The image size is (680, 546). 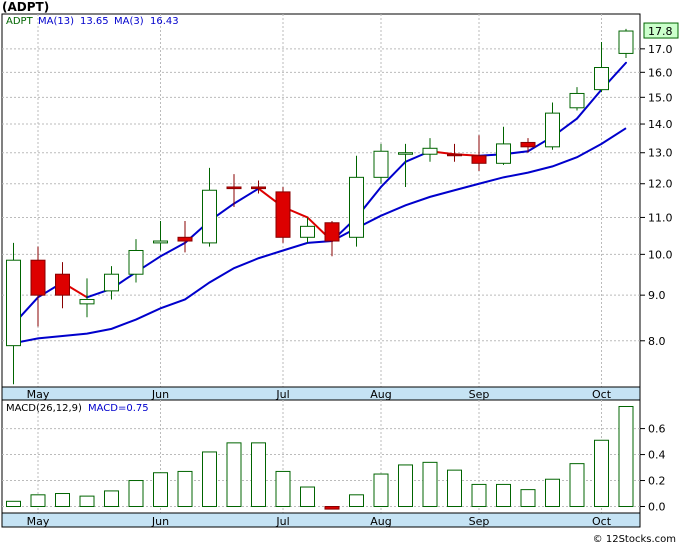 What do you see at coordinates (38, 394) in the screenshot?
I see `price-x-tick-label: May` at bounding box center [38, 394].